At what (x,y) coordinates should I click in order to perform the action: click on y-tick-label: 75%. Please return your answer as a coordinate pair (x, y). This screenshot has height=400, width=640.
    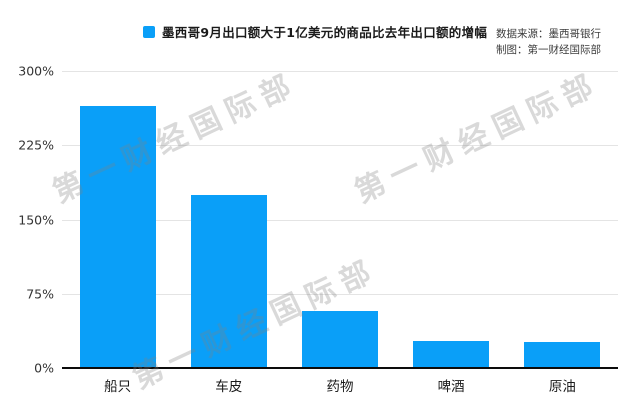
    Looking at the image, I should click on (40, 294).